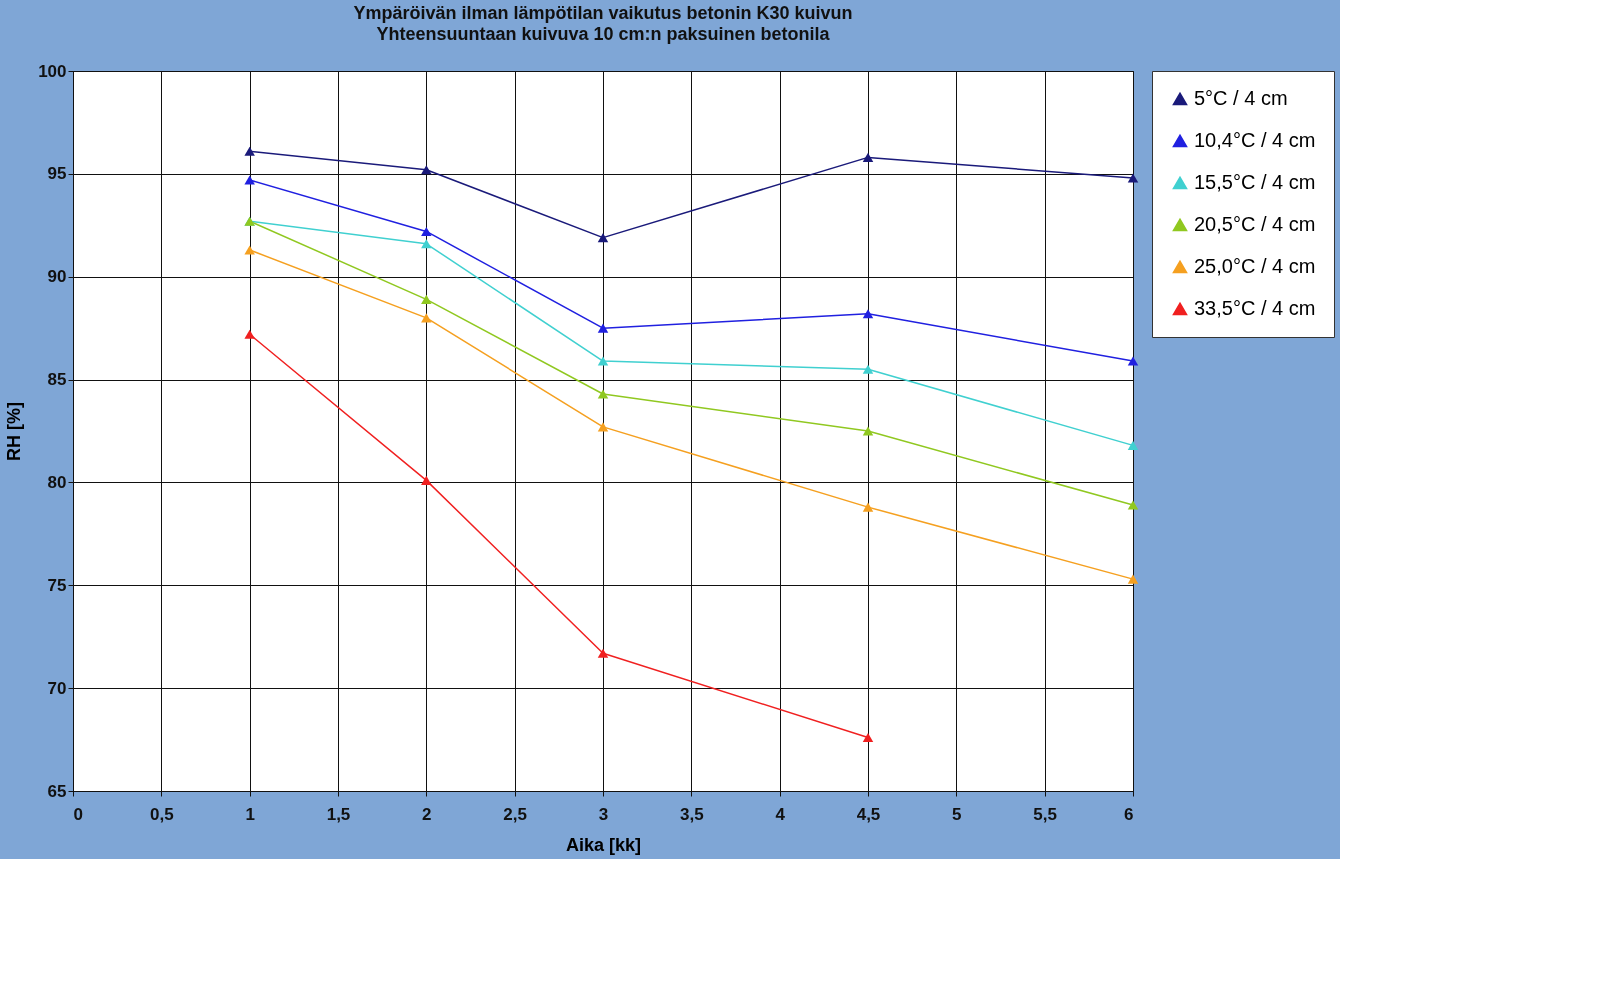 Image resolution: width=1601 pixels, height=1000 pixels. What do you see at coordinates (57, 791) in the screenshot?
I see `y-tick-label: 65` at bounding box center [57, 791].